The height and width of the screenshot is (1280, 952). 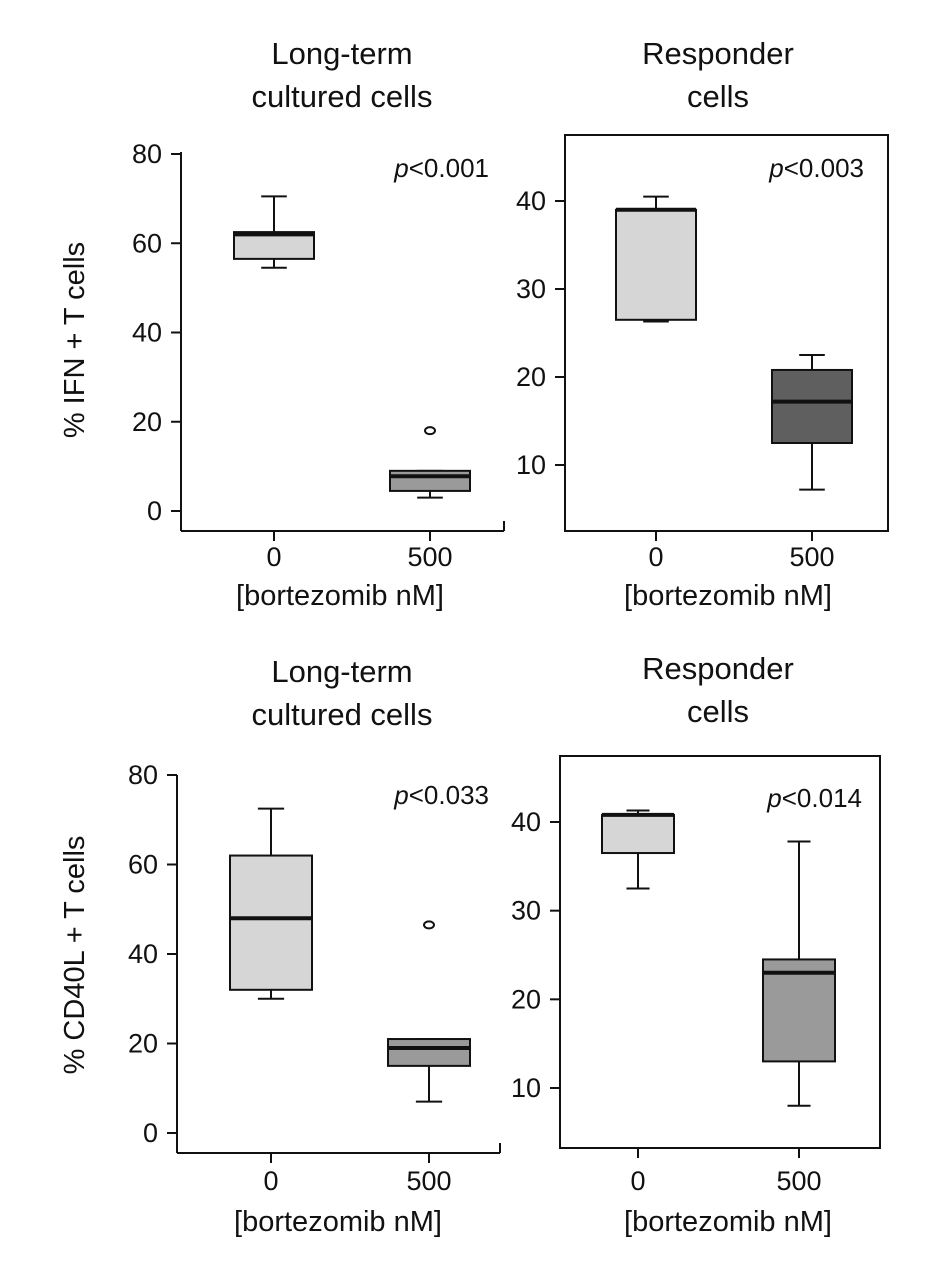 What do you see at coordinates (816, 168) in the screenshot?
I see `p-value-annotation: p<0.003` at bounding box center [816, 168].